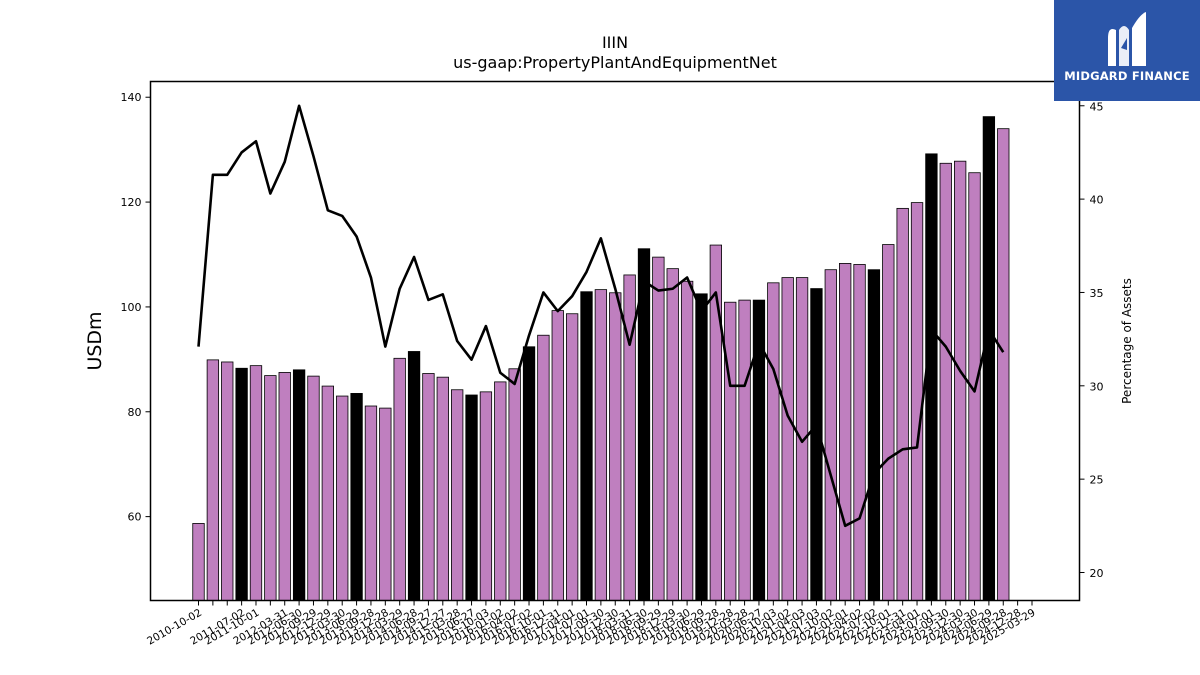 The height and width of the screenshot is (675, 1200). I want to click on left-y-axis: 60 80 100 120 140, so click(136, 307).